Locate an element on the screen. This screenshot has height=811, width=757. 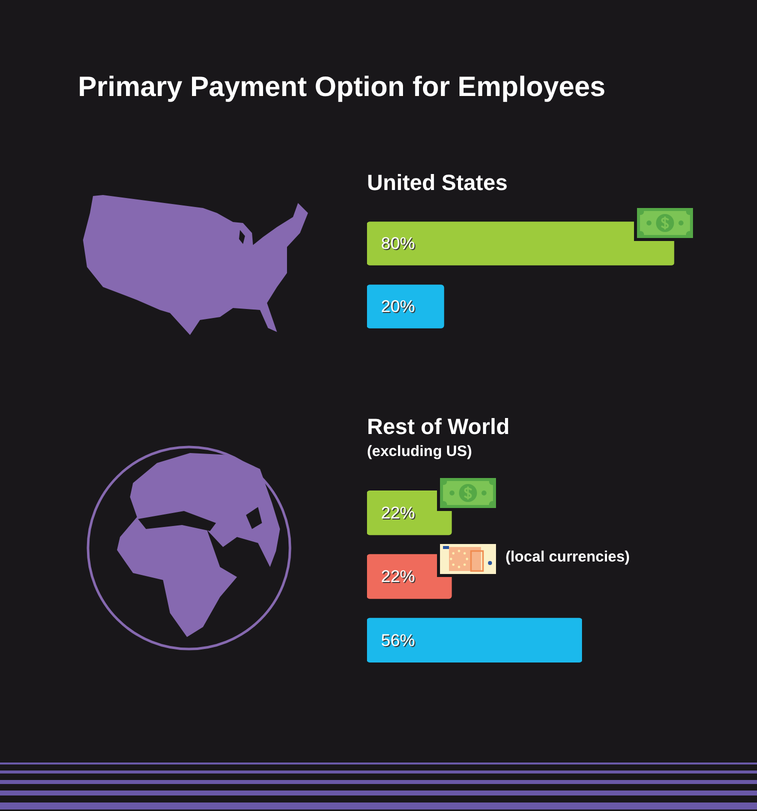
chart-title: Rest of World is located at coordinates (438, 426).